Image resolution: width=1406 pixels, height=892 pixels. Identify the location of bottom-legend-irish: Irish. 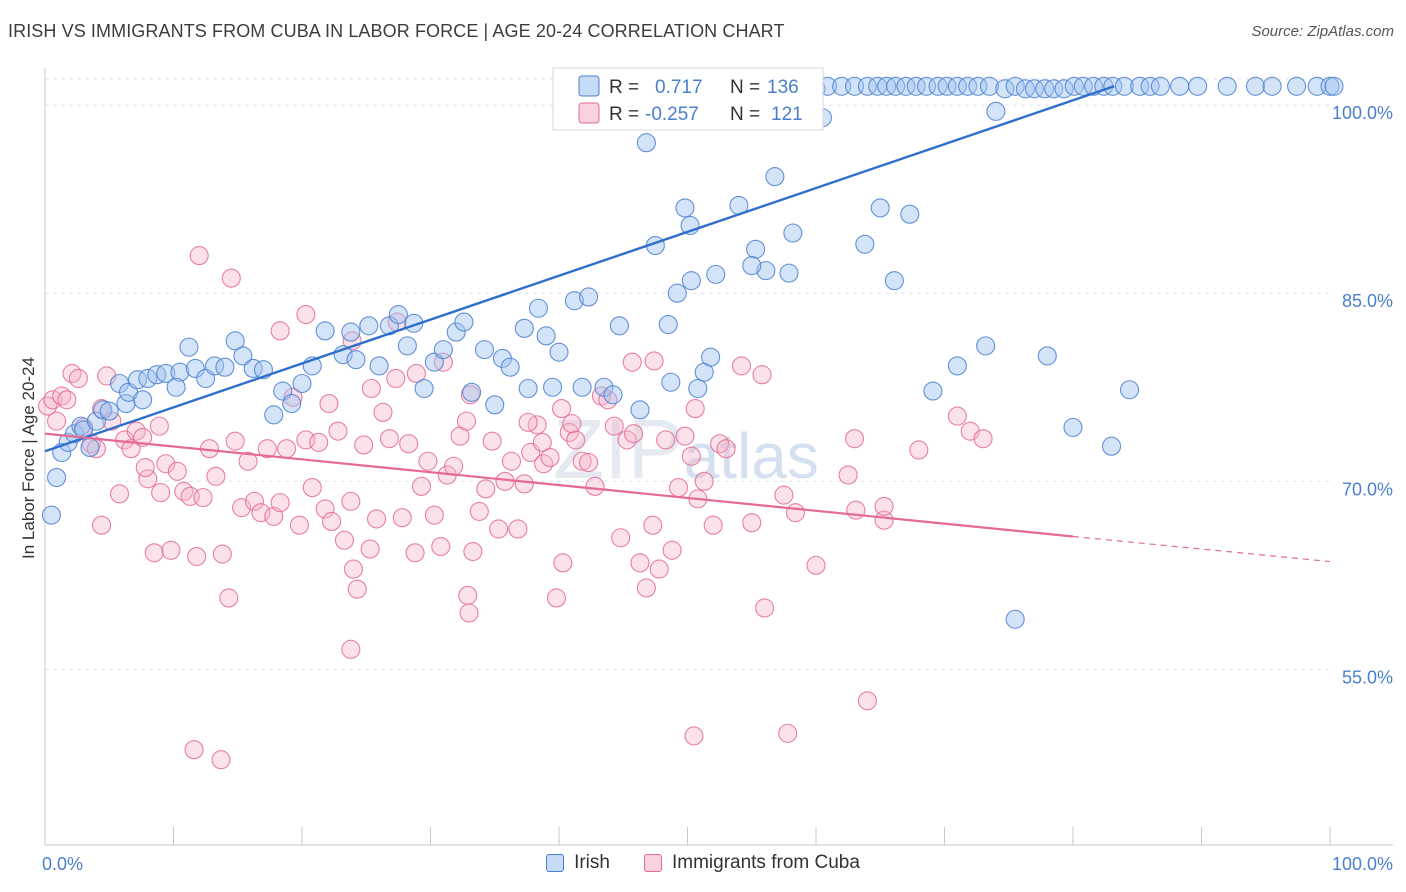
(578, 863).